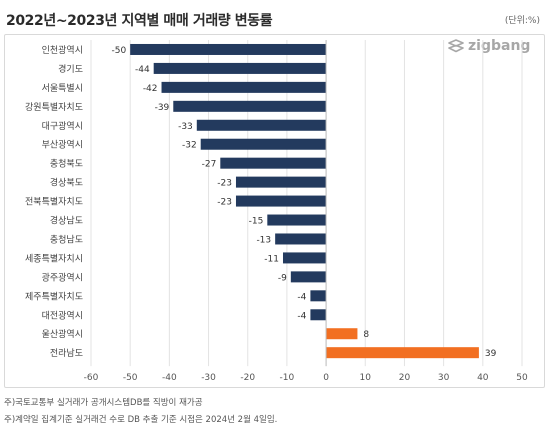 This screenshot has height=429, width=550. I want to click on x-tick-label: -30, so click(208, 378).